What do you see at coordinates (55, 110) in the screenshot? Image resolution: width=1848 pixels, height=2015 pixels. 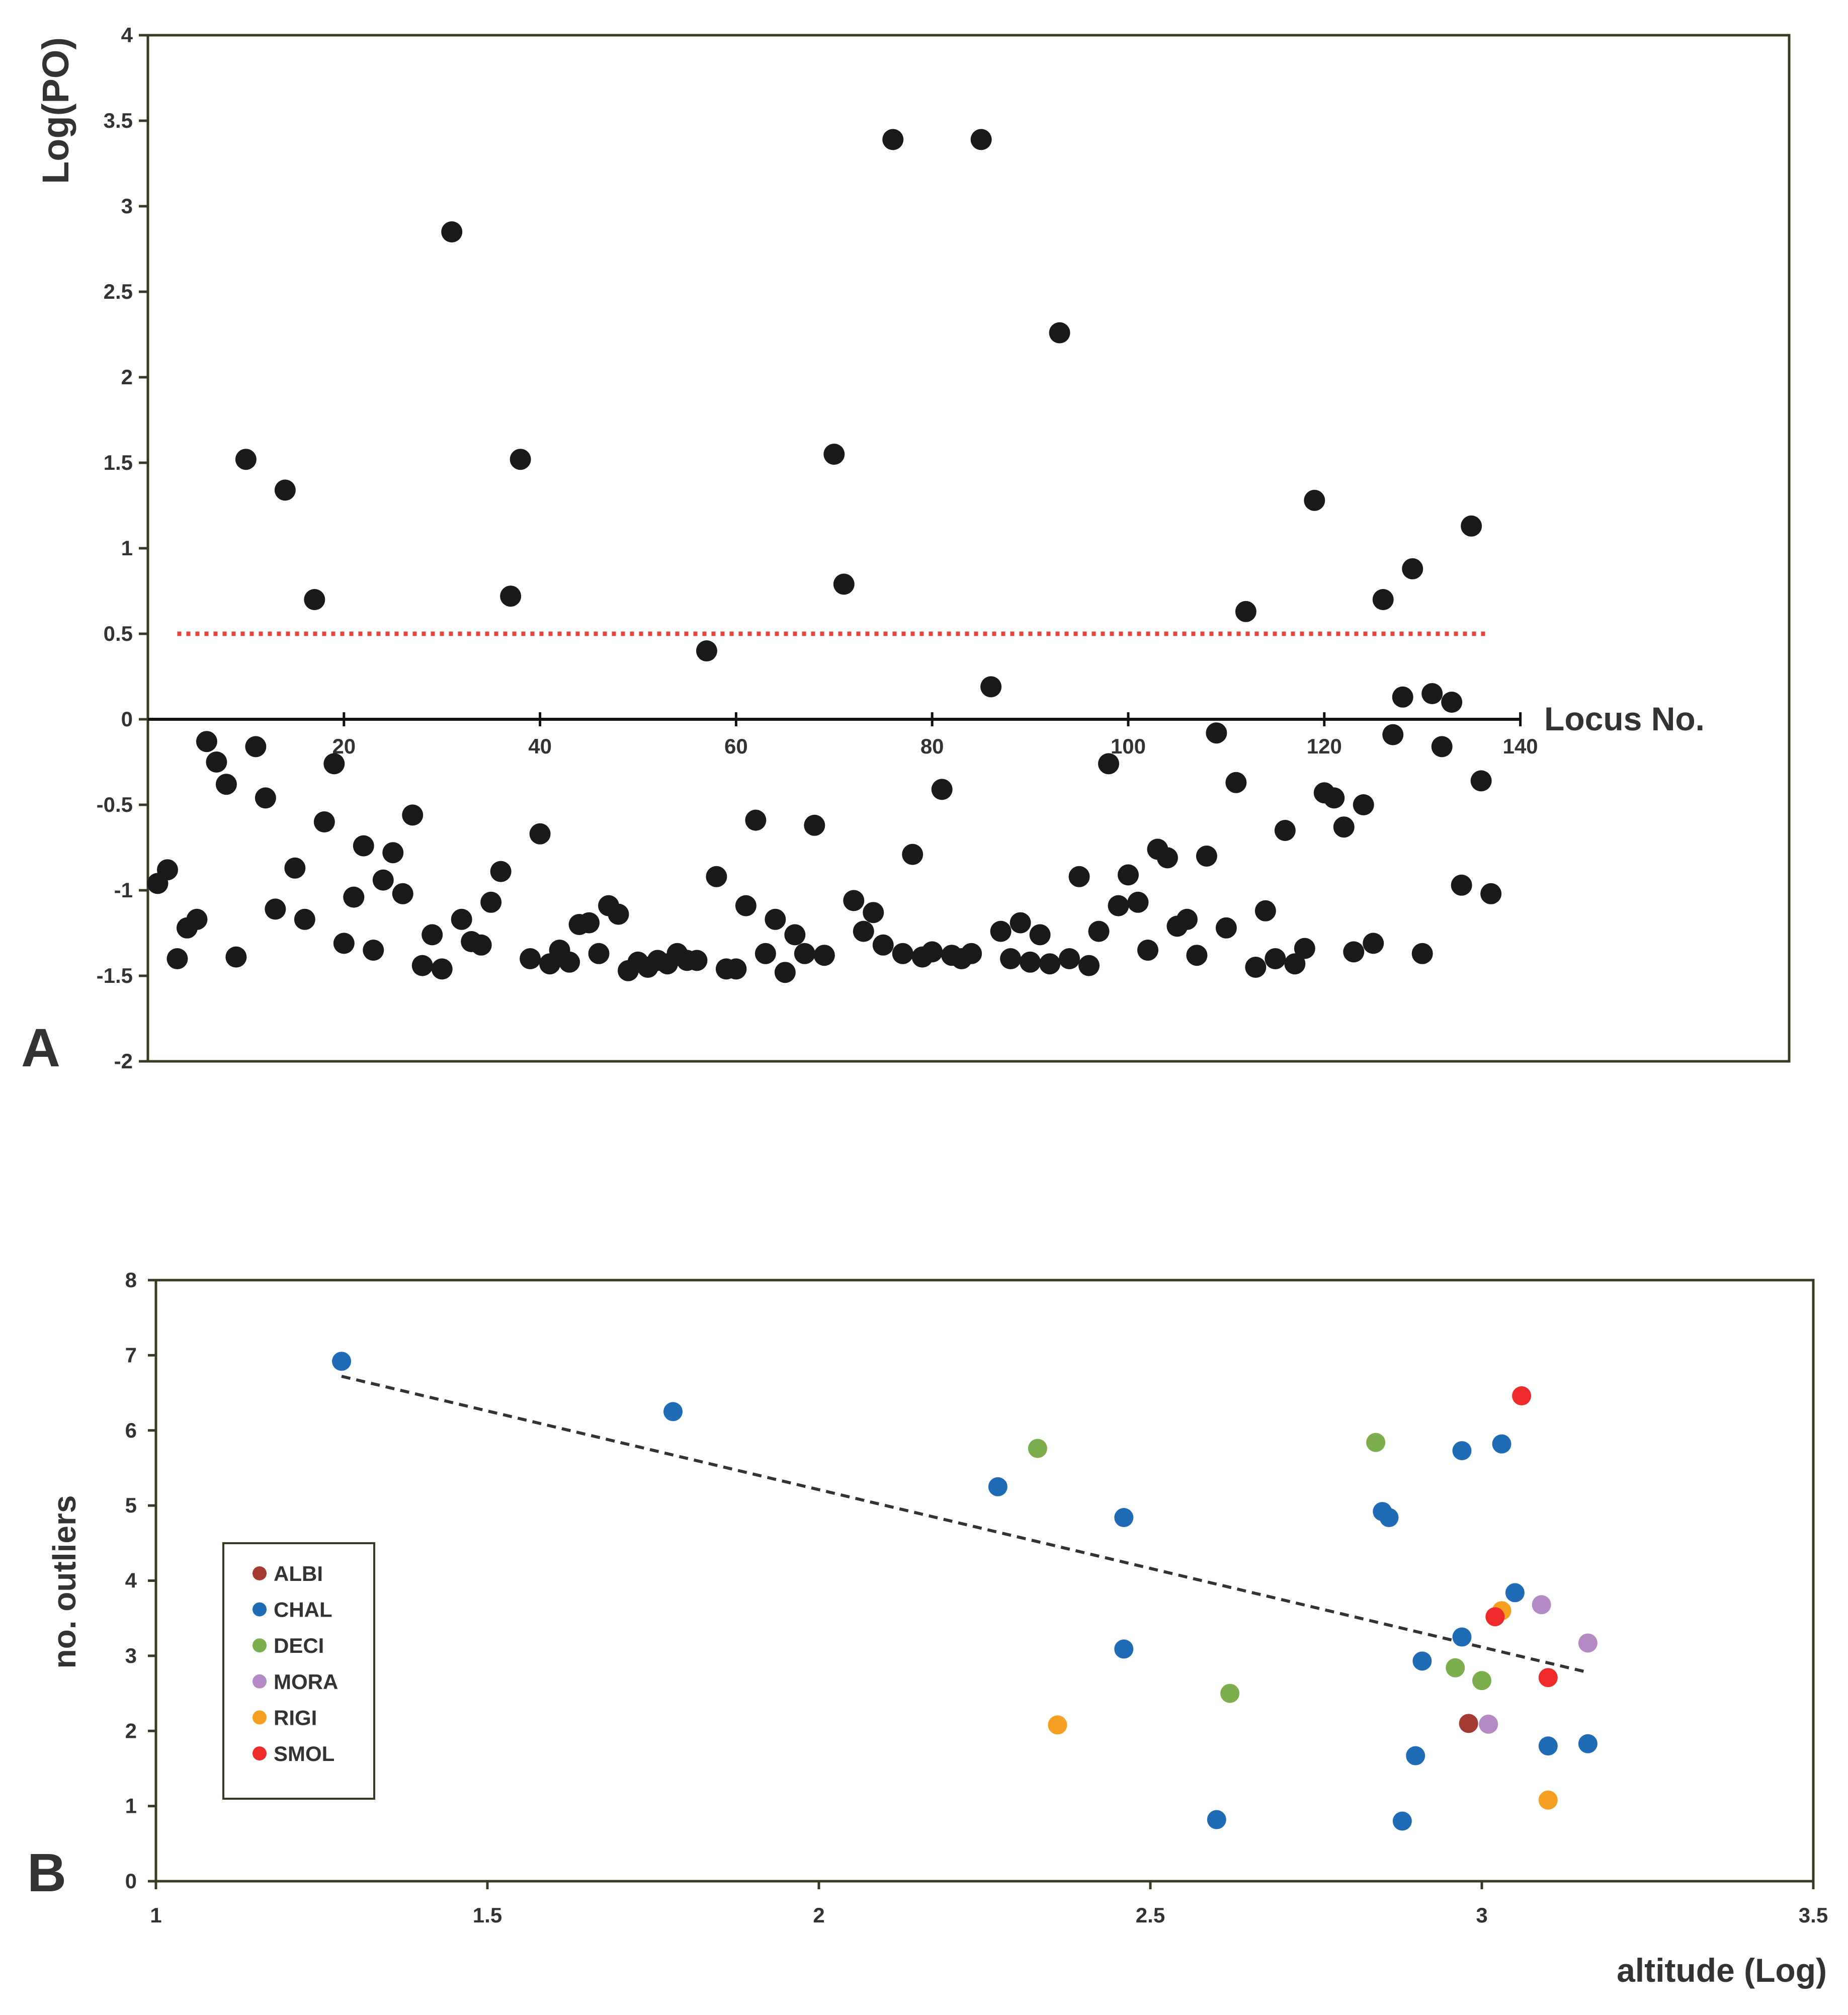 I see `panel-a-y-axis-label: Log(PO)` at bounding box center [55, 110].